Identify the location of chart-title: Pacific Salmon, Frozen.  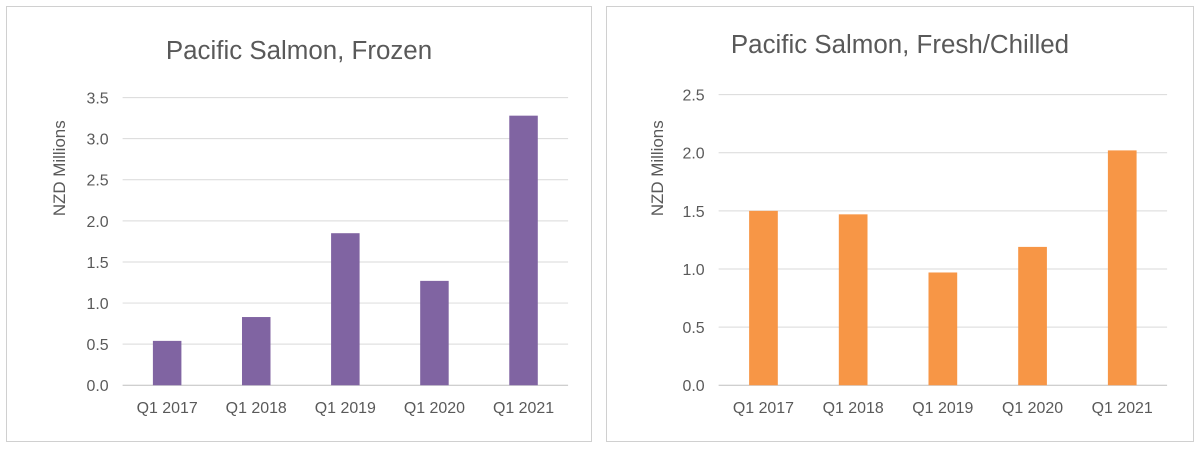
(299, 51).